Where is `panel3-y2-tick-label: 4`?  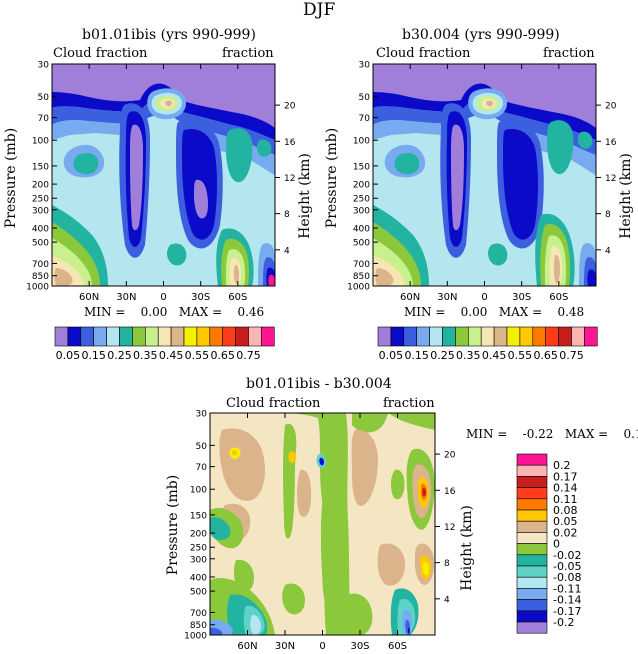
panel3-y2-tick-label: 4 is located at coordinates (447, 600).